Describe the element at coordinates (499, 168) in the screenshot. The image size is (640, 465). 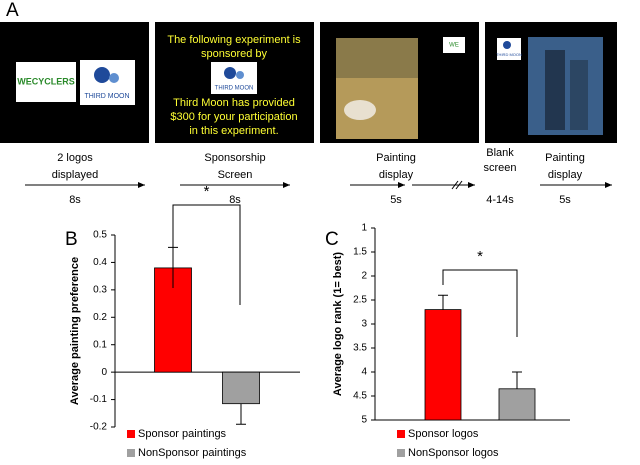
I see `step-label: screen` at that location.